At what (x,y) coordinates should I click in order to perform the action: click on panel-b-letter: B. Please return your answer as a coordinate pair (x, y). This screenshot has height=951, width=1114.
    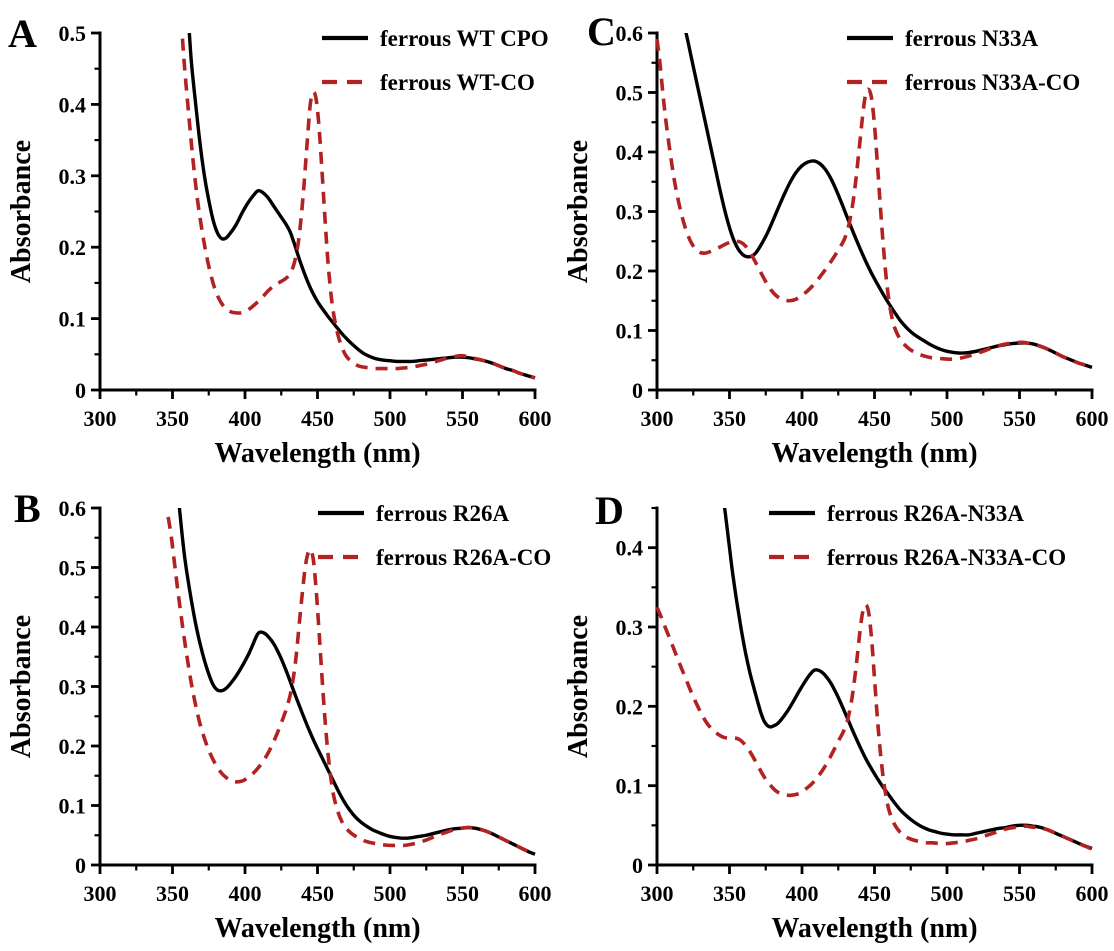
    Looking at the image, I should click on (27, 508).